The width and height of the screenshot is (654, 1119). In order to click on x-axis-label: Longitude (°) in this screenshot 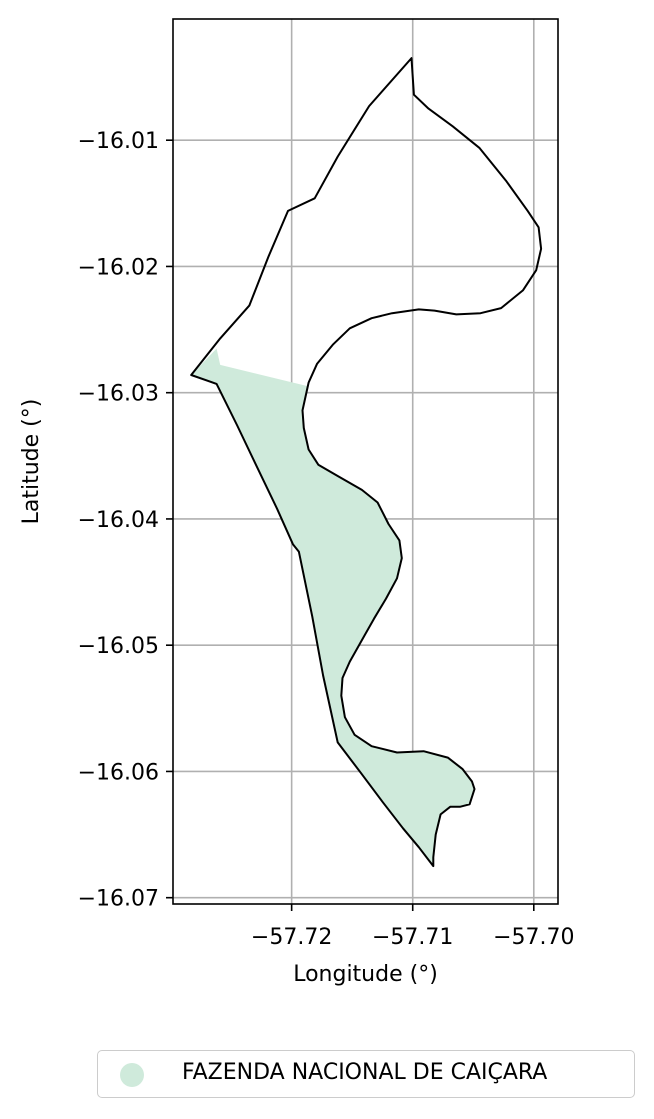, I will do `click(365, 974)`.